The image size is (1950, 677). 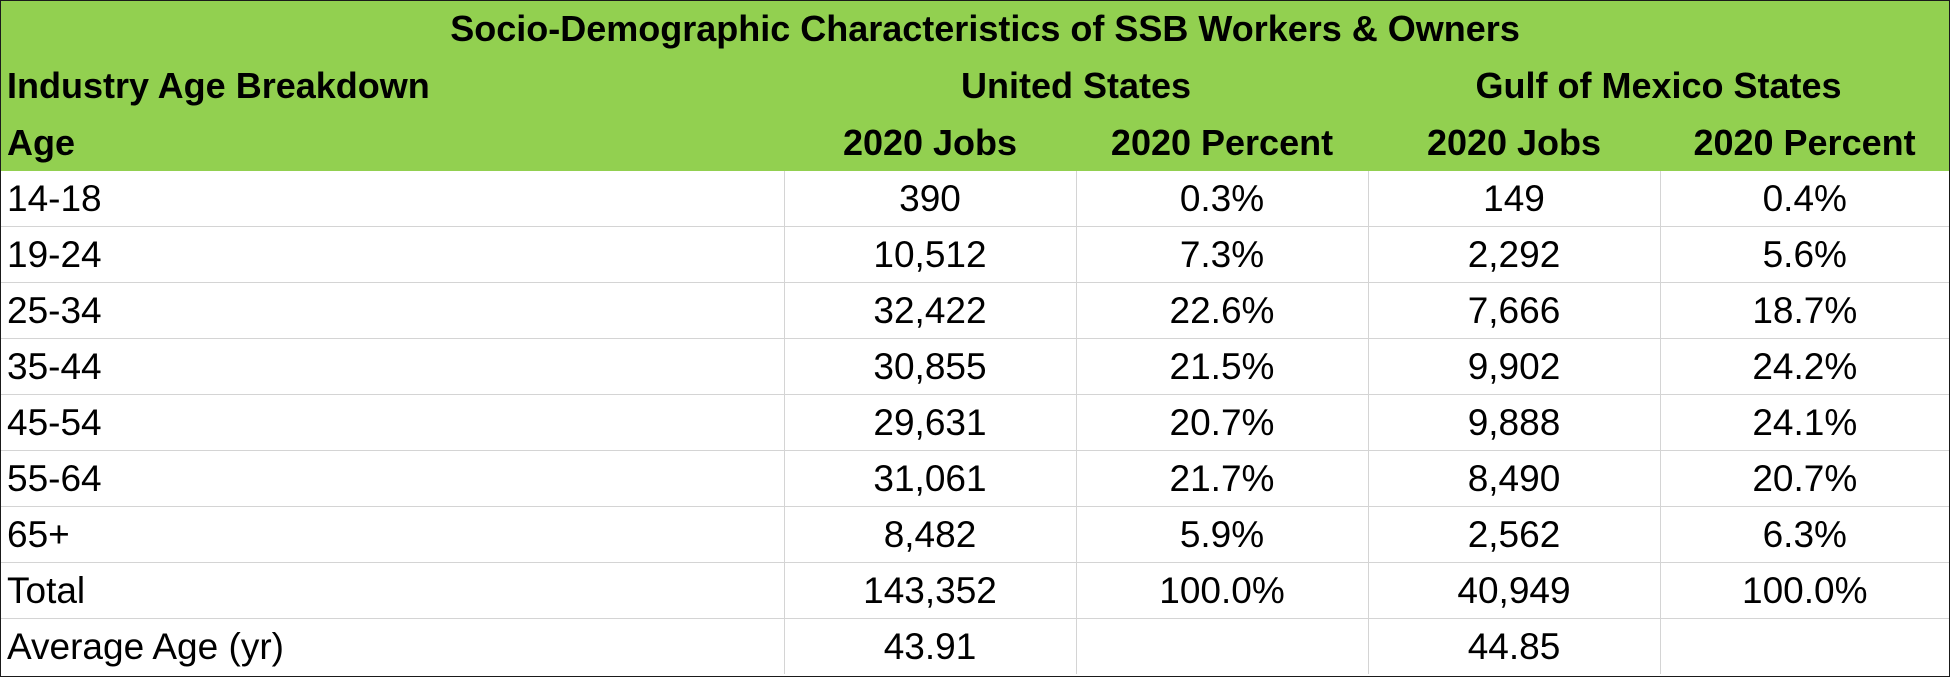 I want to click on table-row: 25-34 32,422 22.6% 7,666 18.7%, so click(x=975, y=310).